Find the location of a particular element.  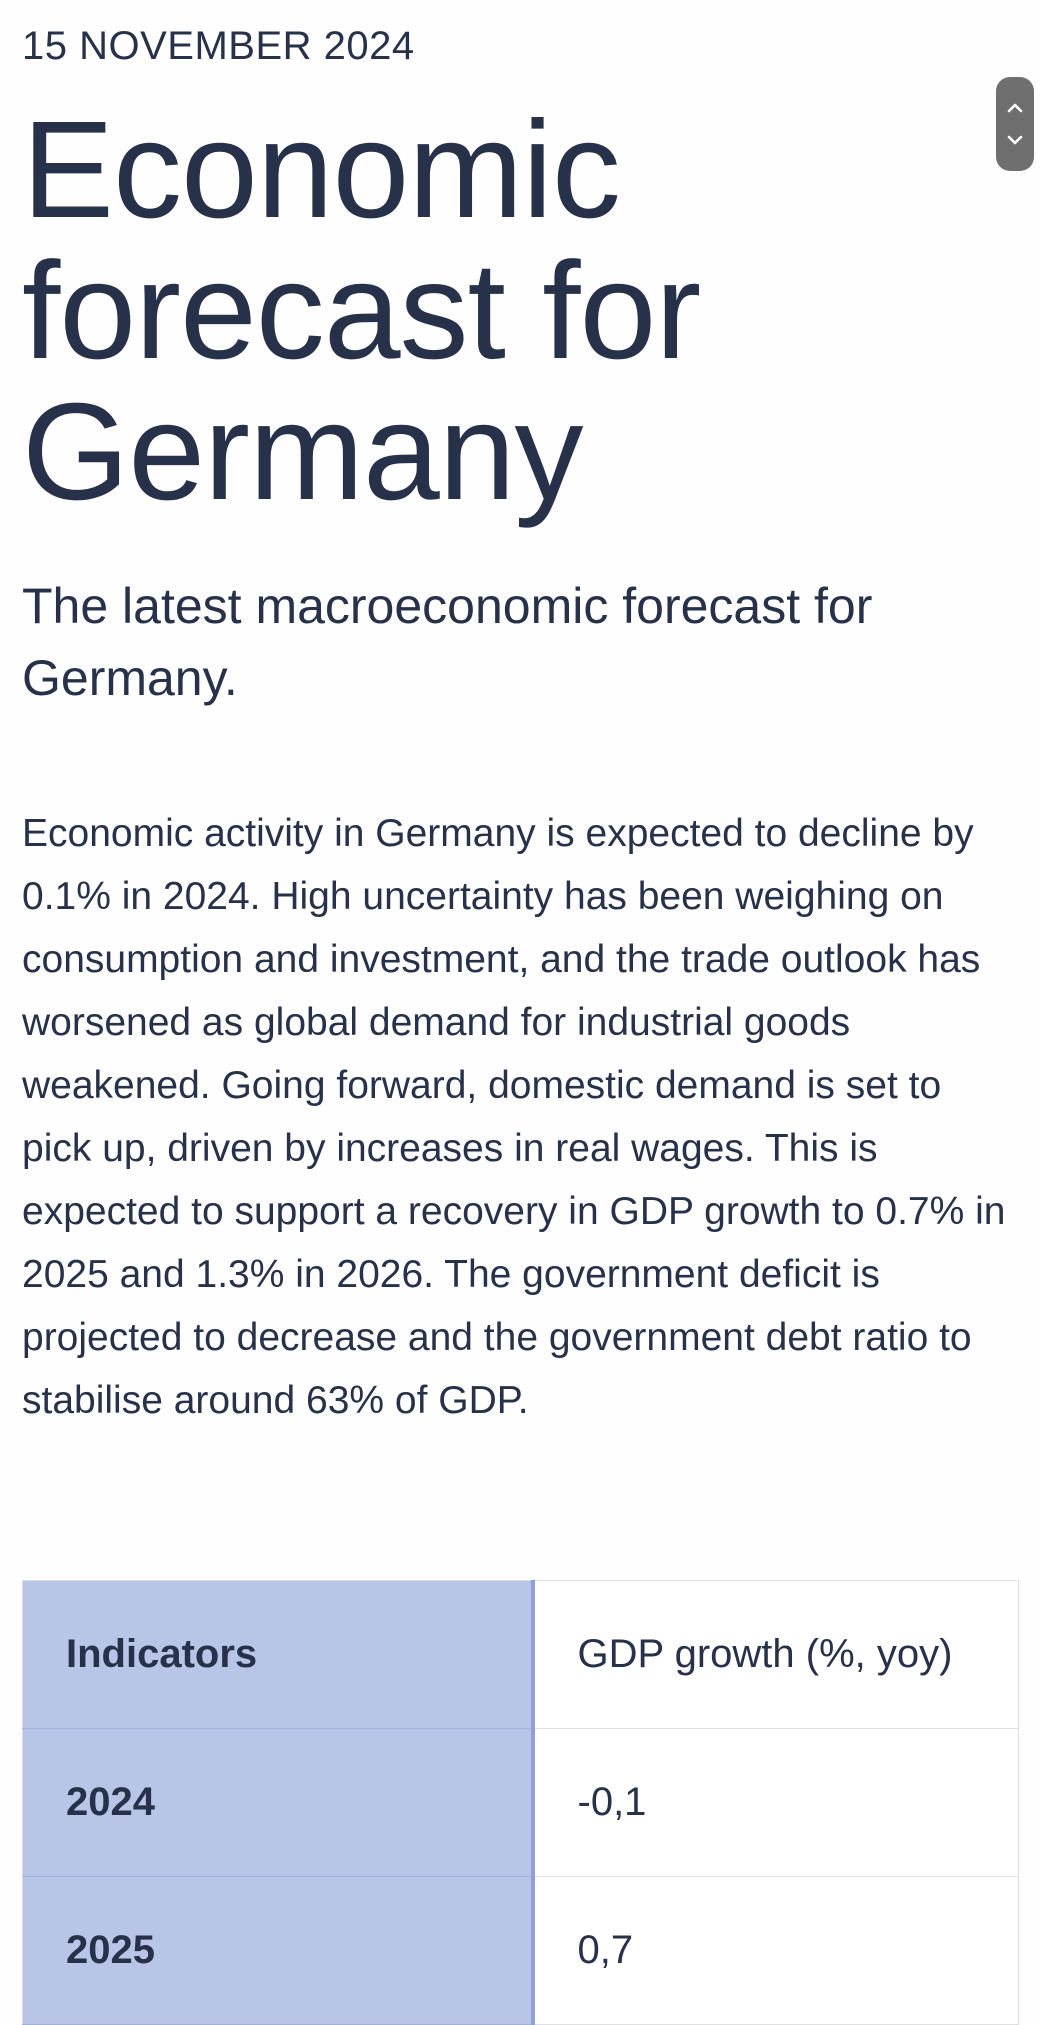

table-row-value: -0,1 is located at coordinates (775, 1802).